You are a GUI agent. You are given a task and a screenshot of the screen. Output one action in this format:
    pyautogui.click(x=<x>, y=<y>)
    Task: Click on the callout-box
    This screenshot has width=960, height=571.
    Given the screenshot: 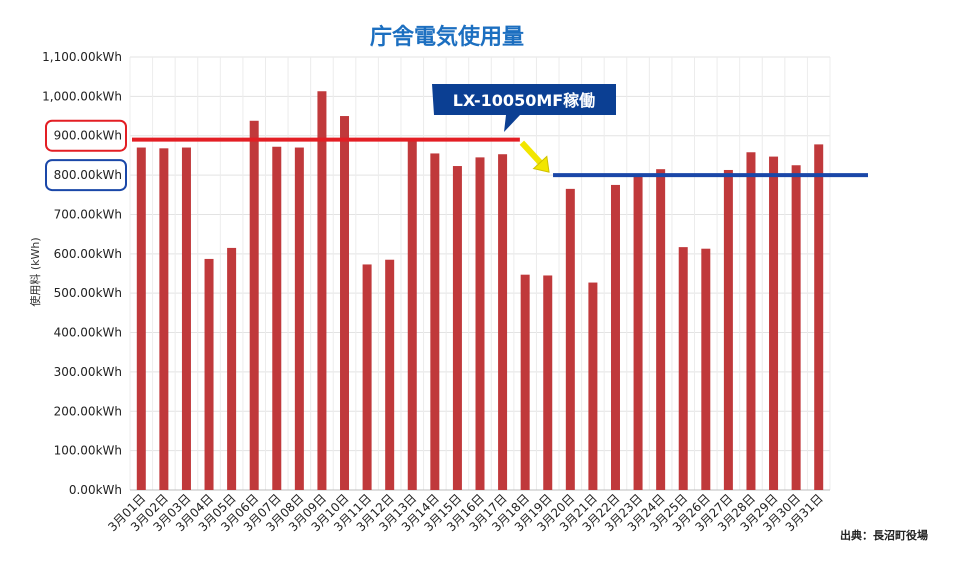 What is the action you would take?
    pyautogui.click(x=524, y=108)
    